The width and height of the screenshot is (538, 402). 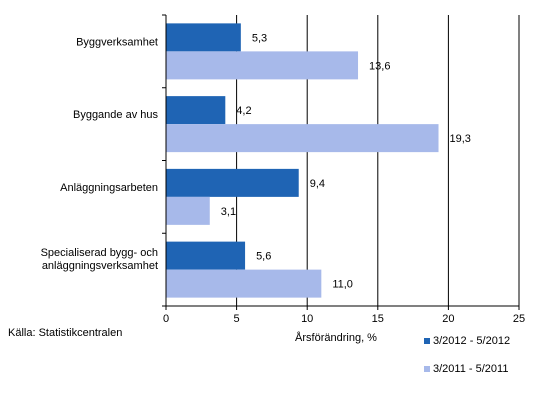 What do you see at coordinates (100, 266) in the screenshot?
I see `category-label: anläggningsverksamhet` at bounding box center [100, 266].